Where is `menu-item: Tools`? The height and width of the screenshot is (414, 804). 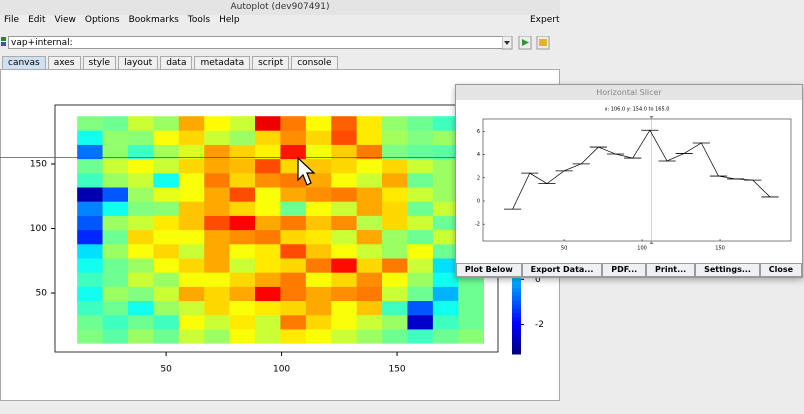 menu-item: Tools is located at coordinates (199, 20).